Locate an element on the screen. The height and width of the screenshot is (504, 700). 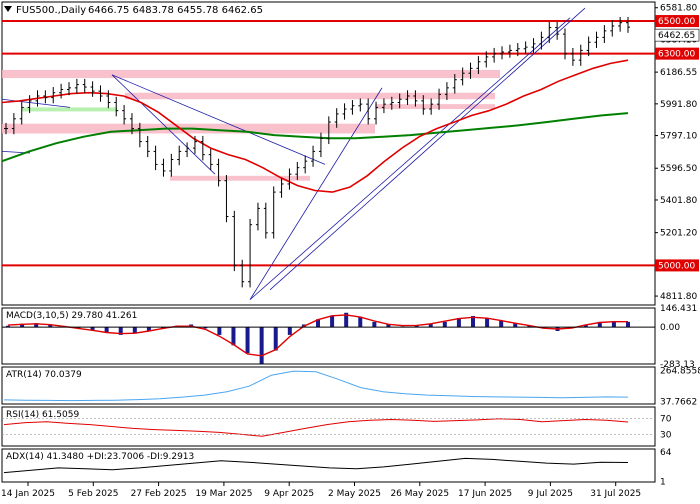
x-tick-label: 14 Jan 2025 is located at coordinates (28, 494).